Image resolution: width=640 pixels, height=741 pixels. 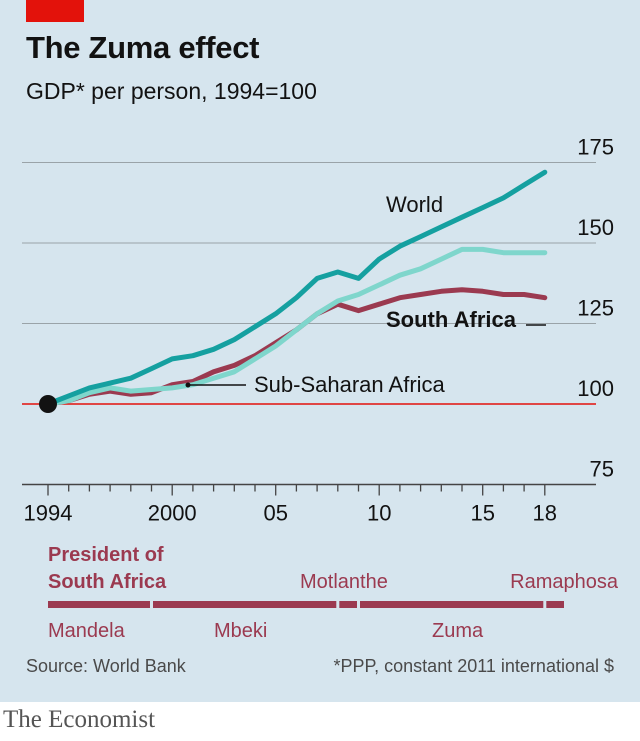 I want to click on president-label-mbeki: Mbeki, so click(x=240, y=631).